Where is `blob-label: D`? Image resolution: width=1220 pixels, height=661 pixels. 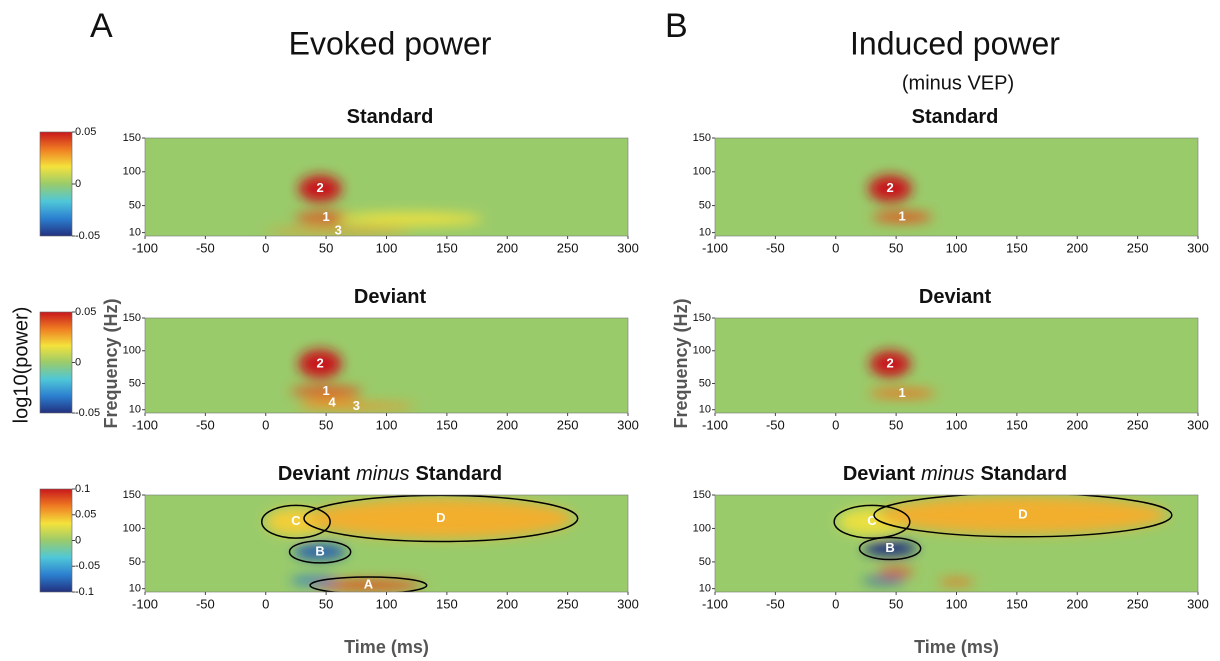
blob-label: D is located at coordinates (1022, 514).